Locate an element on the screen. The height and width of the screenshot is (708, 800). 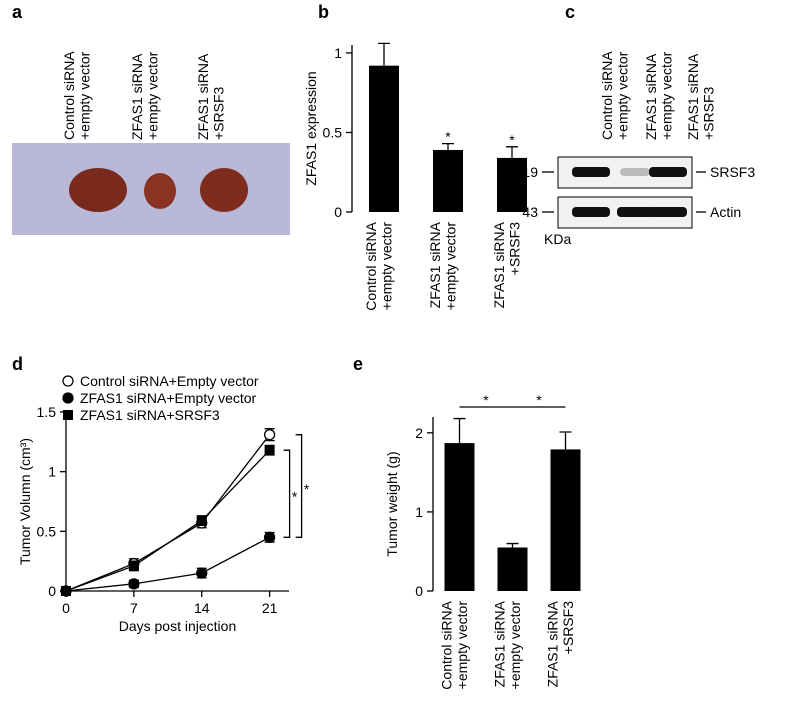
panel-label: d is located at coordinates (17, 364).